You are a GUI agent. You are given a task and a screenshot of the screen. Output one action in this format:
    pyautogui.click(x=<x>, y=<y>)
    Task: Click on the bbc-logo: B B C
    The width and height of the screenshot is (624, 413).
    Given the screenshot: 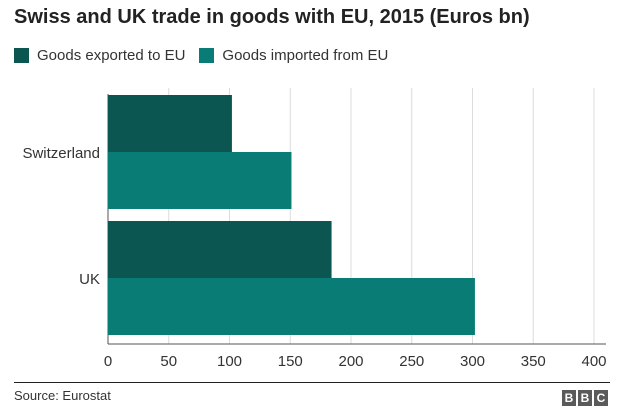 What is the action you would take?
    pyautogui.click(x=584, y=398)
    